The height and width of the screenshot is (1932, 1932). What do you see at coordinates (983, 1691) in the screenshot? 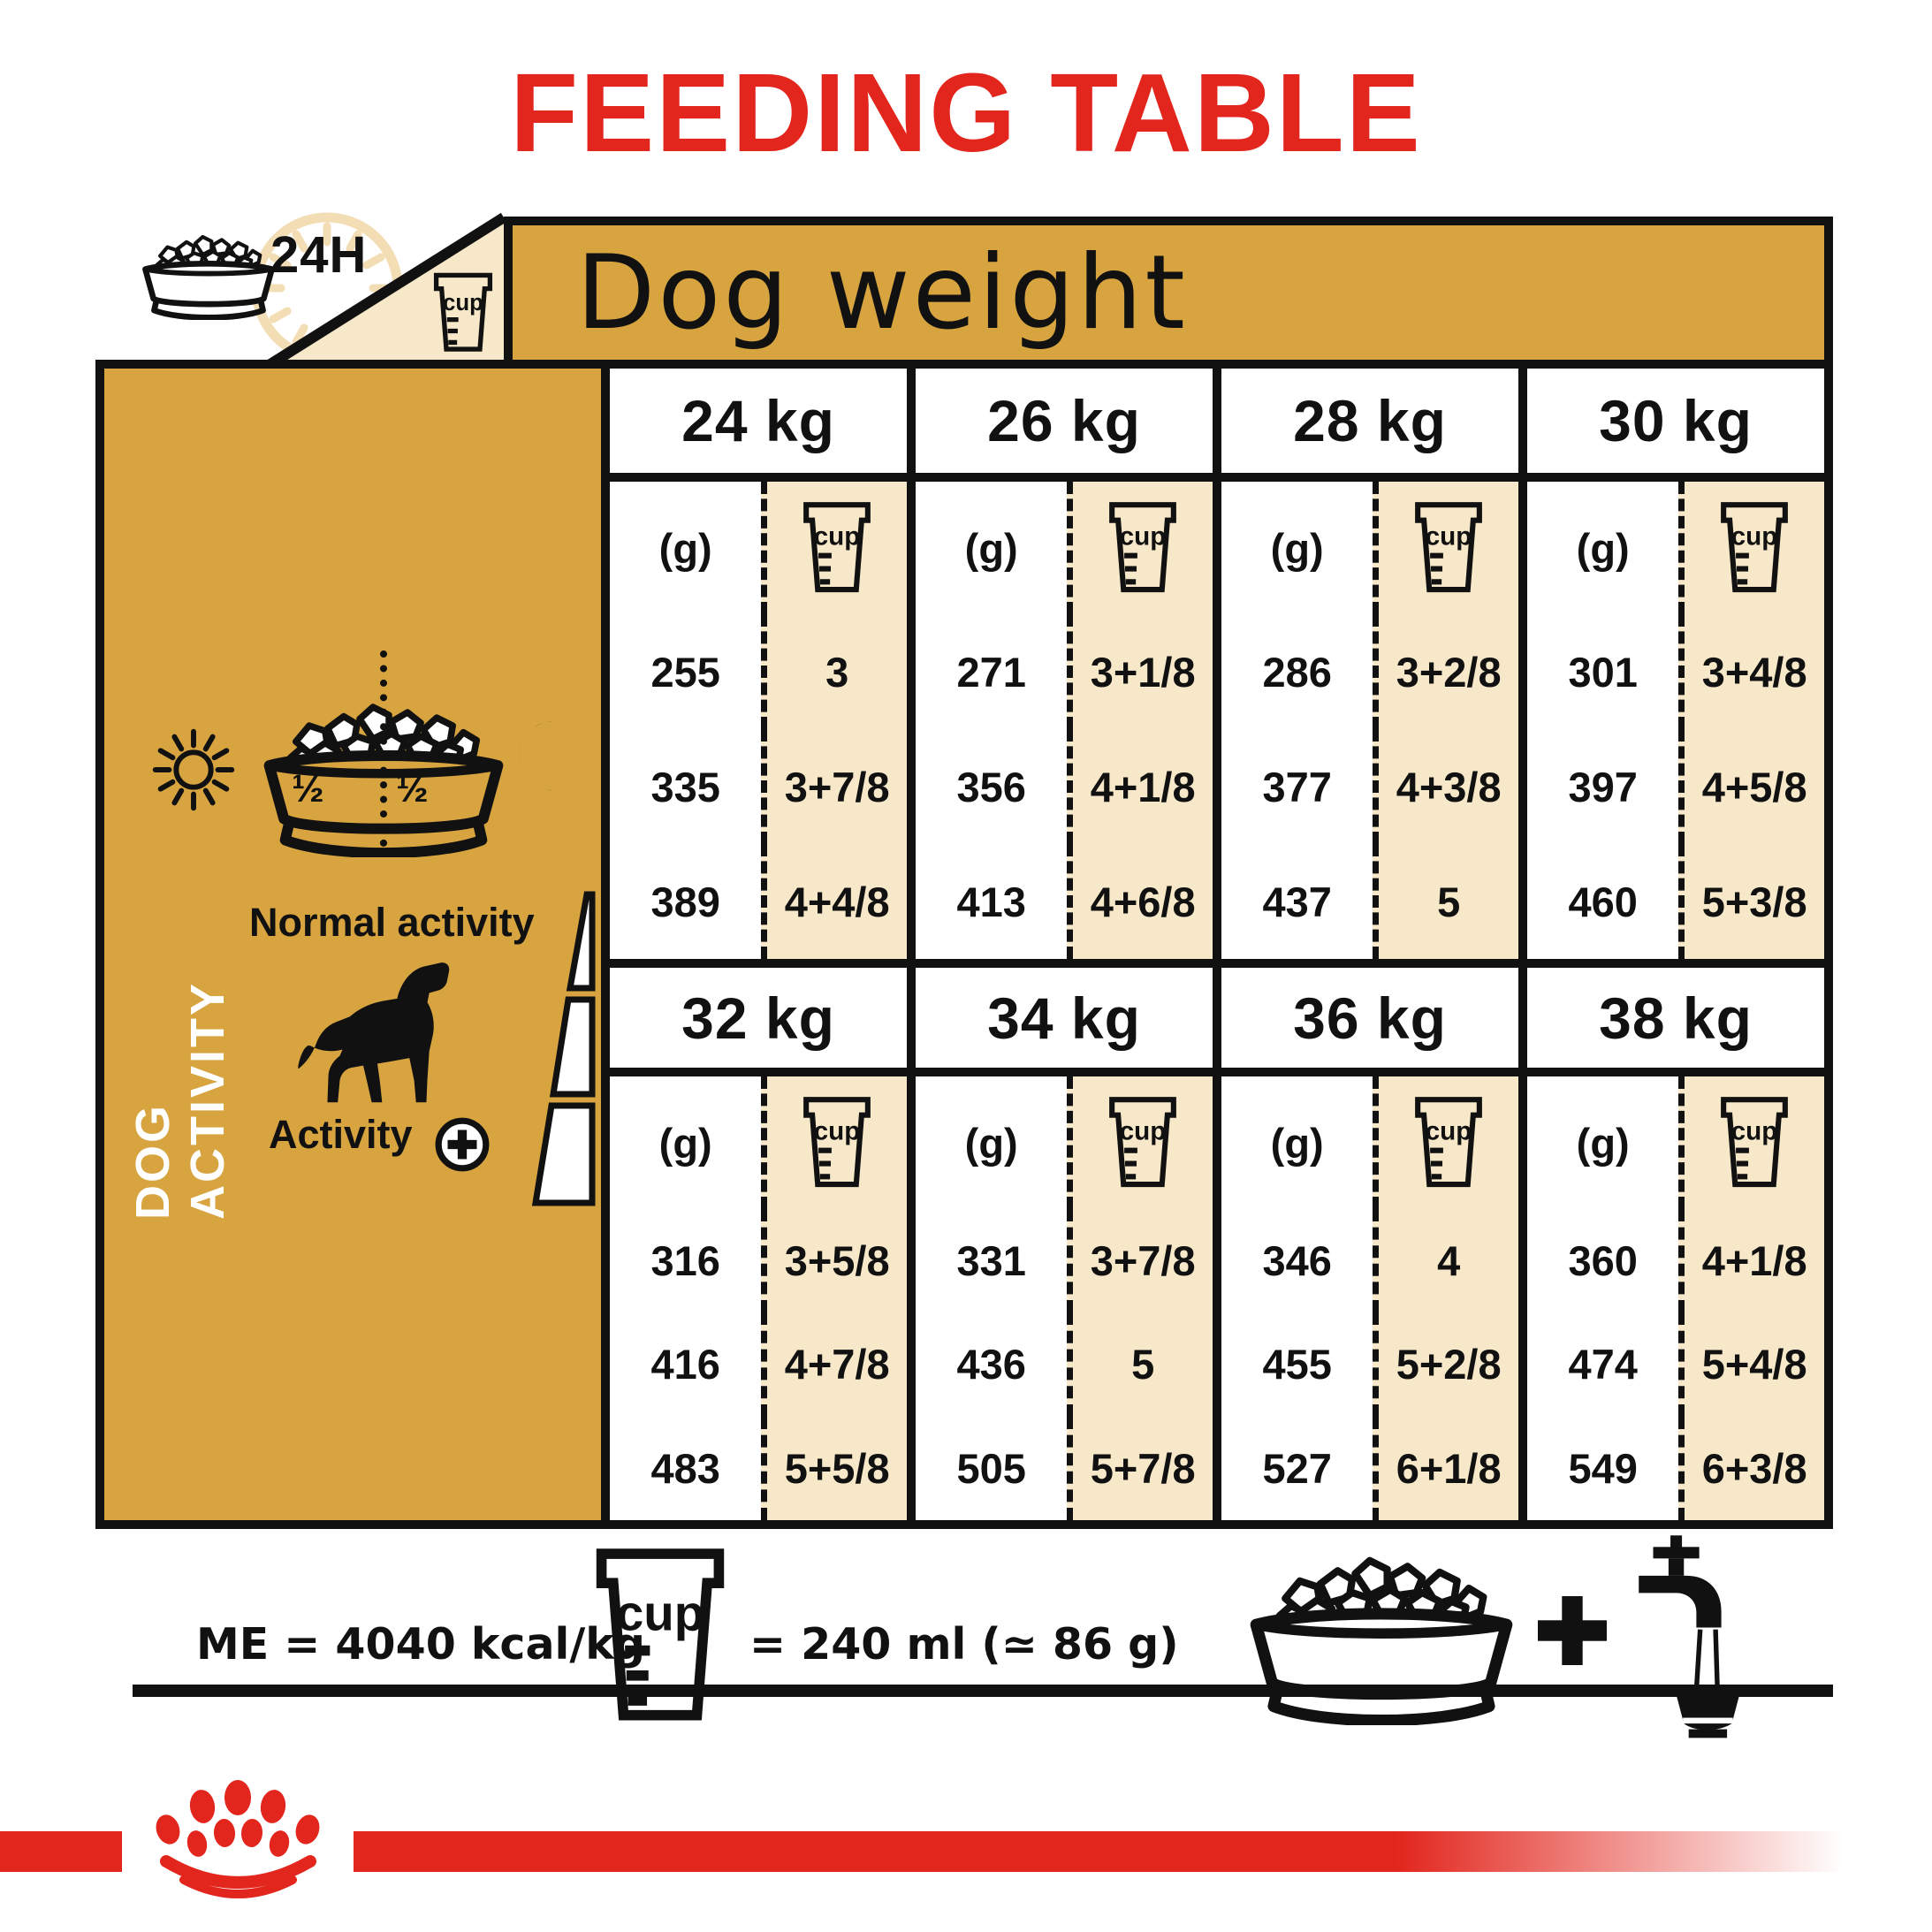
I see `footer-divider-line` at bounding box center [983, 1691].